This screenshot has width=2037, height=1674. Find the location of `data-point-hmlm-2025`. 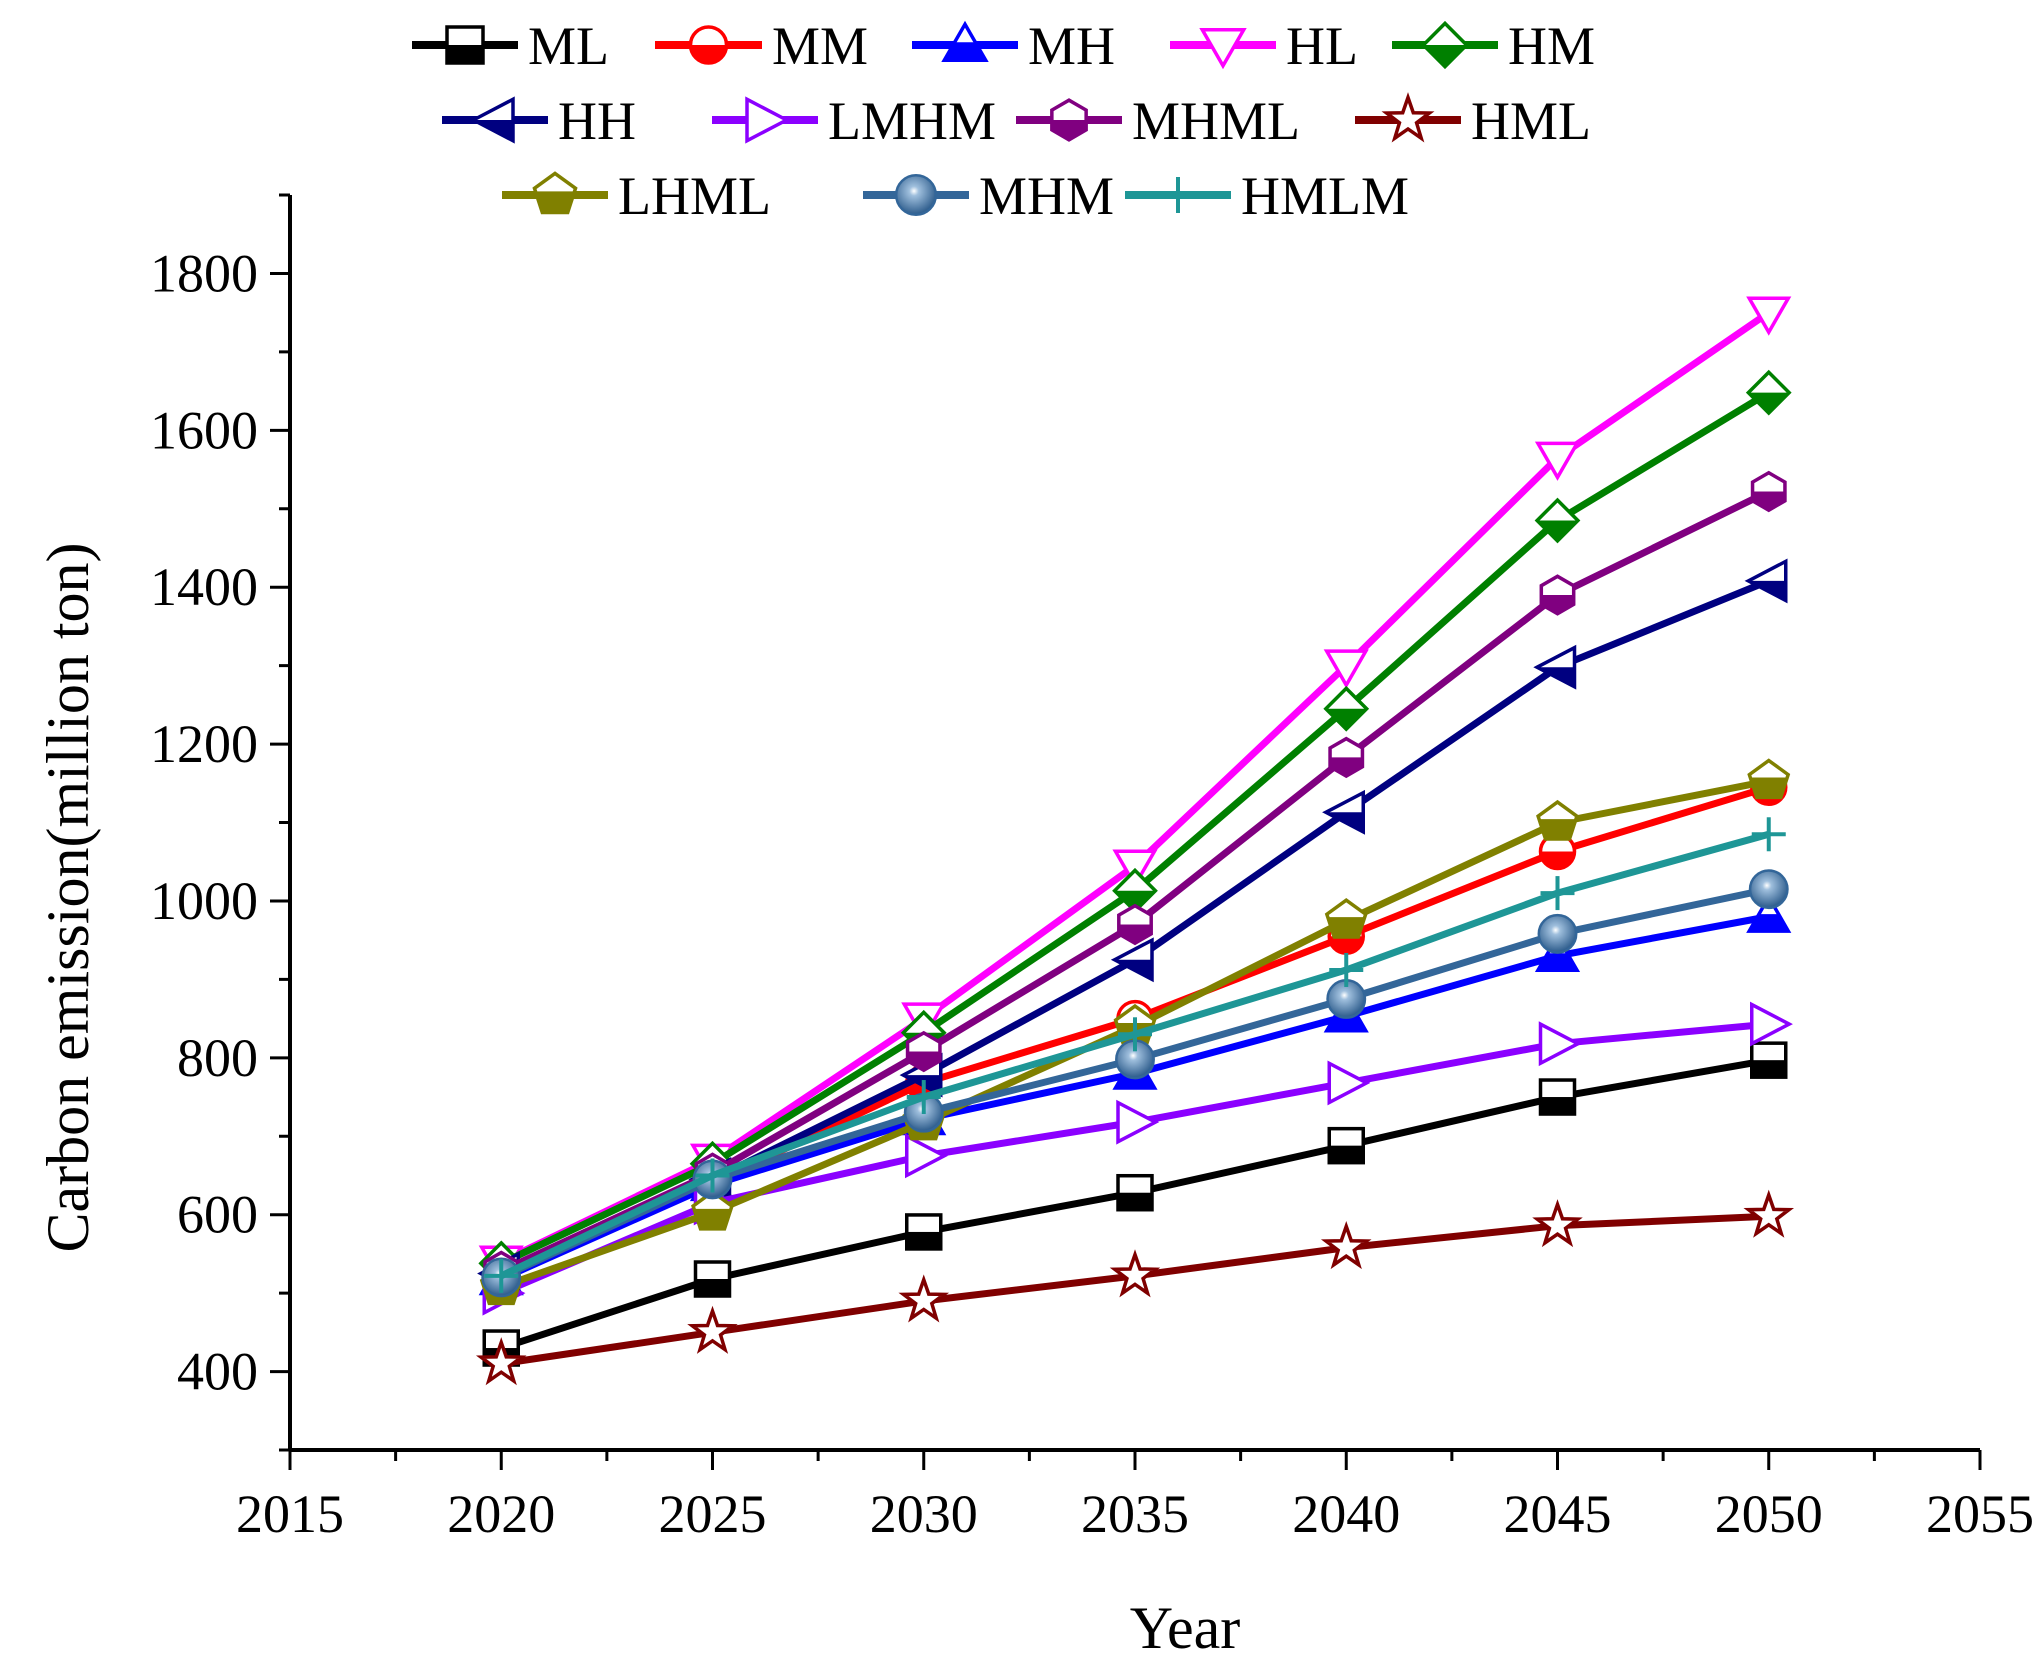

data-point-hmlm-2025 is located at coordinates (712, 1175).